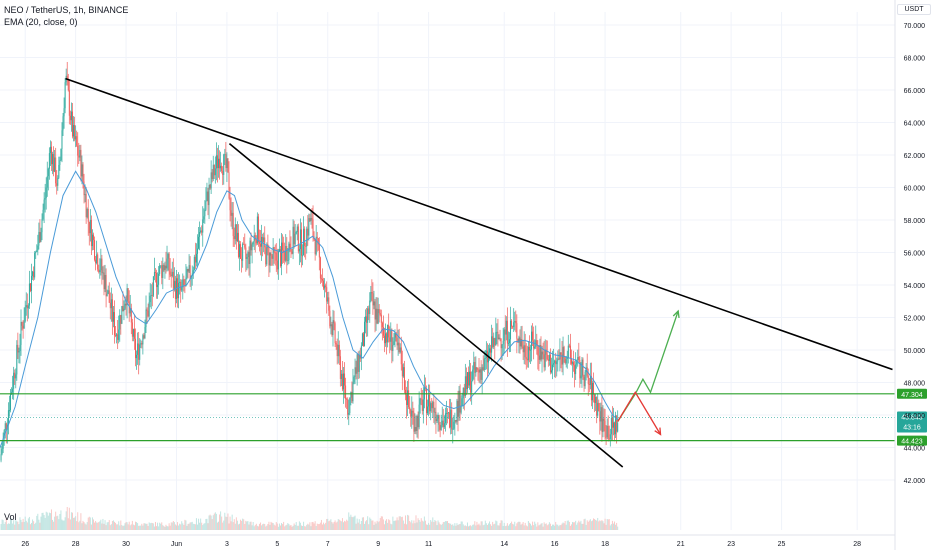 The image size is (932, 550). What do you see at coordinates (914, 9) in the screenshot?
I see `currency-label: USDT` at bounding box center [914, 9].